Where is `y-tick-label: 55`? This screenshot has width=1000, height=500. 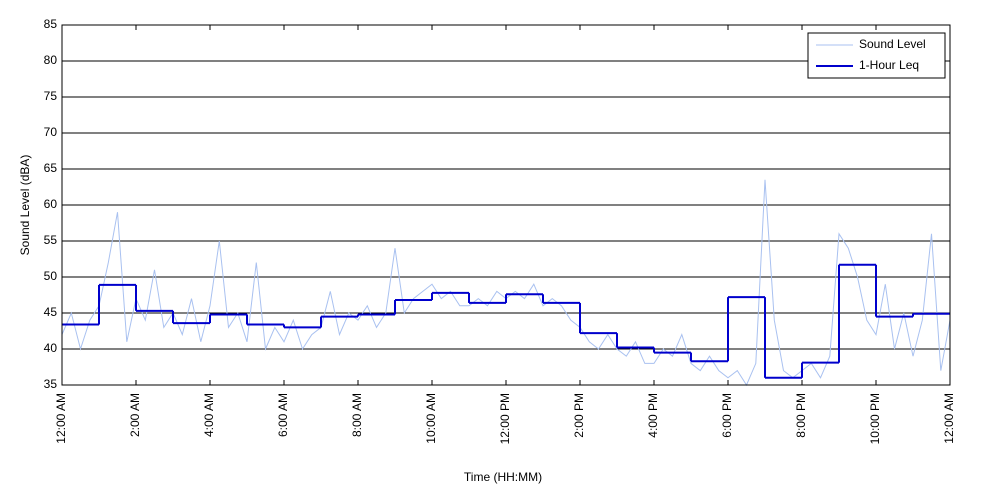
y-tick-label: 55 is located at coordinates (51, 240).